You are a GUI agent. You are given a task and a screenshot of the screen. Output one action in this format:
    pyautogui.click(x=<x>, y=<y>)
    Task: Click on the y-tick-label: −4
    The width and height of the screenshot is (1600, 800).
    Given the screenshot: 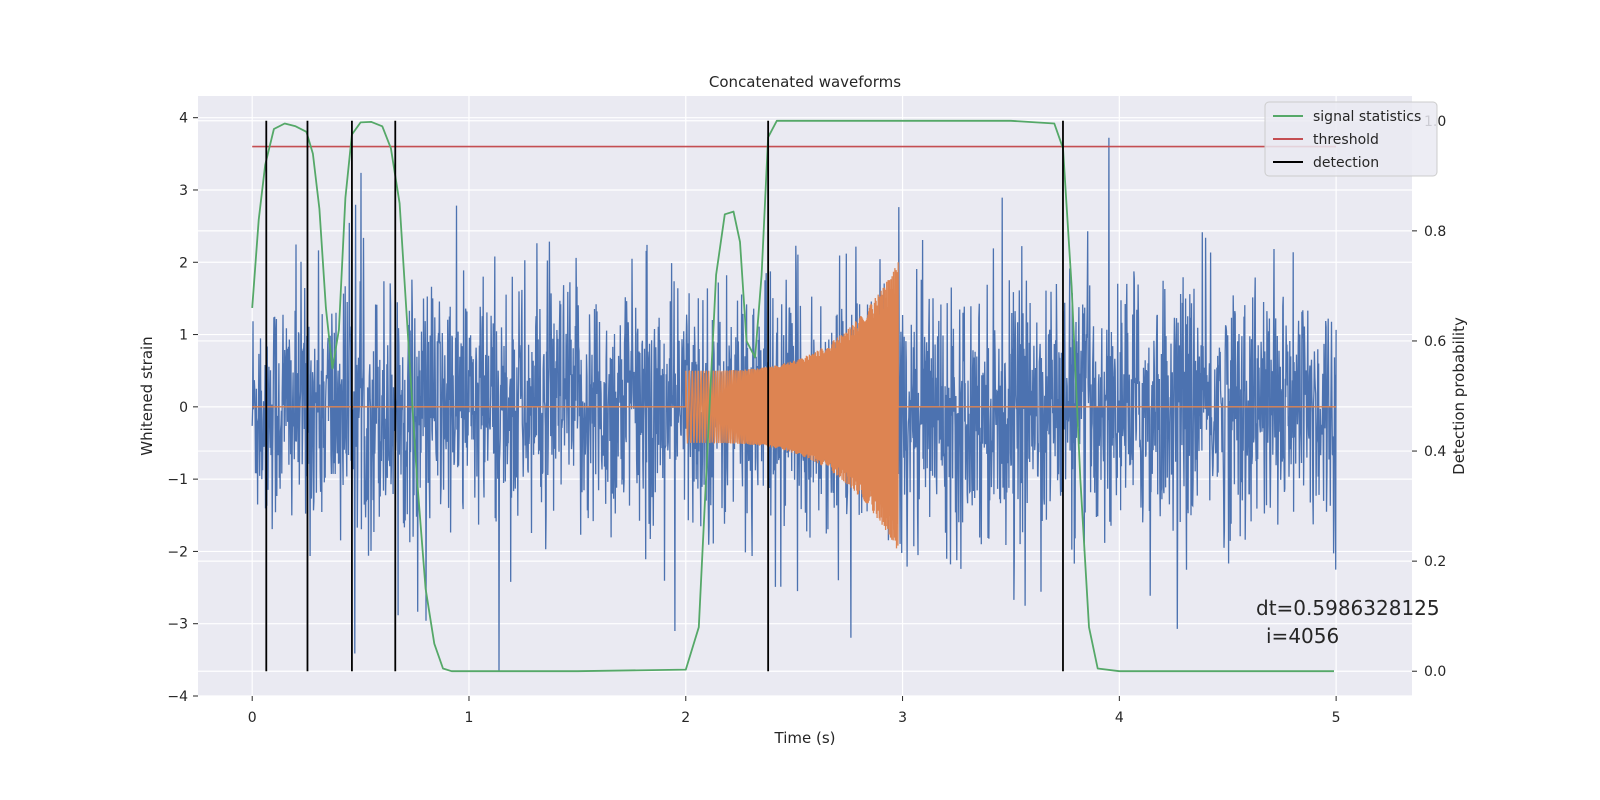 What is the action you would take?
    pyautogui.click(x=177, y=697)
    